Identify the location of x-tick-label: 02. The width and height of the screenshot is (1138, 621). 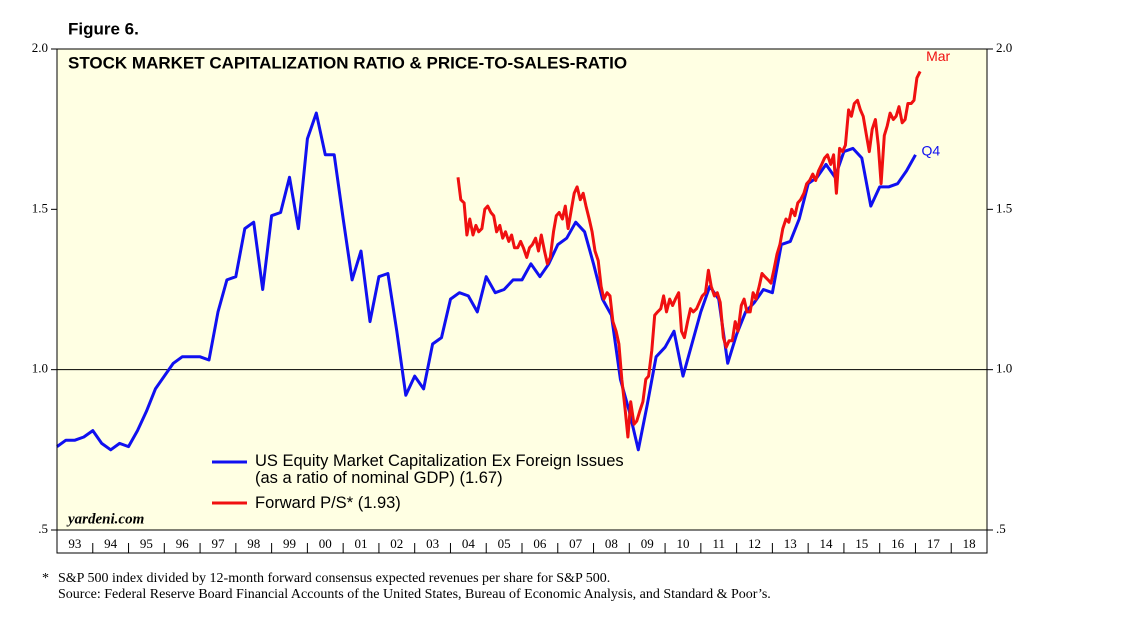
(396, 543).